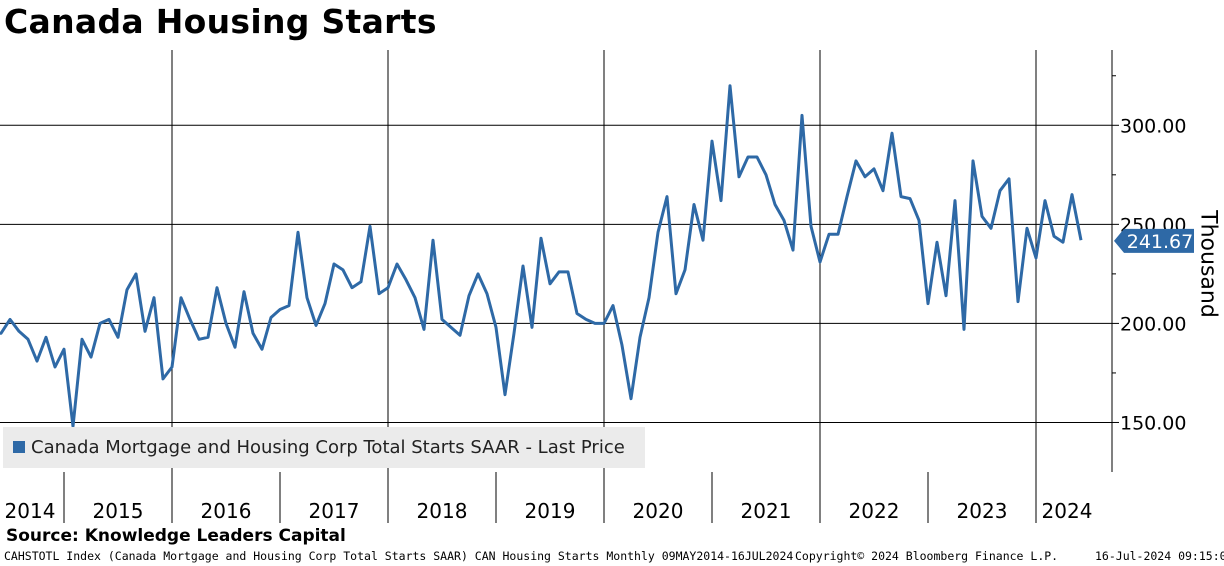  What do you see at coordinates (442, 511) in the screenshot?
I see `x-tick-label: 2018` at bounding box center [442, 511].